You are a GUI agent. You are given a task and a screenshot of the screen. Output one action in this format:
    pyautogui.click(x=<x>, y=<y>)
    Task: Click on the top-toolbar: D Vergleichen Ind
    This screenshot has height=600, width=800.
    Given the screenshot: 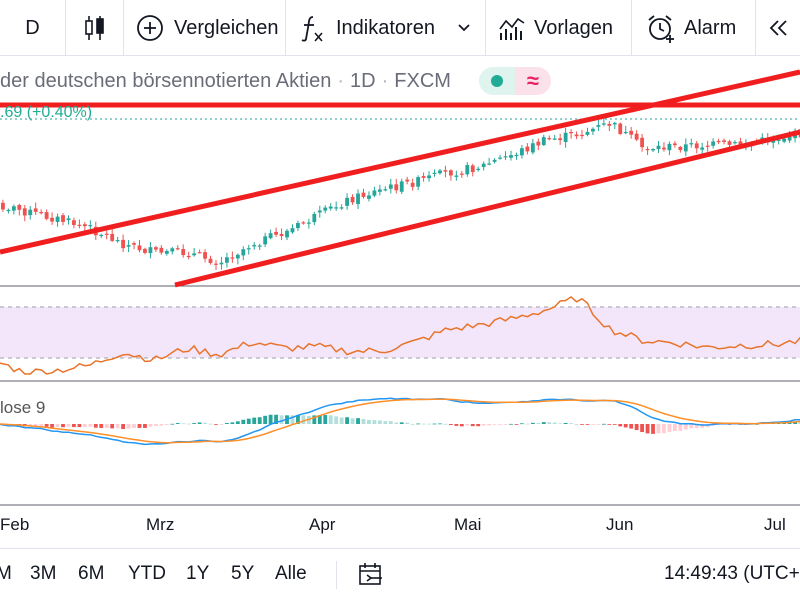 What is the action you would take?
    pyautogui.click(x=400, y=28)
    